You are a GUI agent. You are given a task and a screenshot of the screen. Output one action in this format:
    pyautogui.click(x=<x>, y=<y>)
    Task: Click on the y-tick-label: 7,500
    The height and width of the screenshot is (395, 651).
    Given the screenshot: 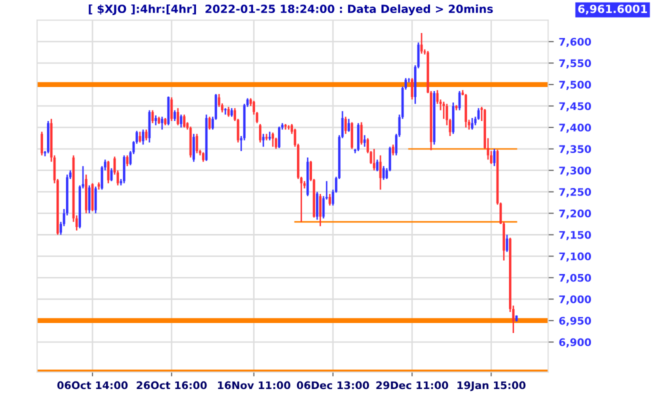 What is the action you would take?
    pyautogui.click(x=575, y=85)
    